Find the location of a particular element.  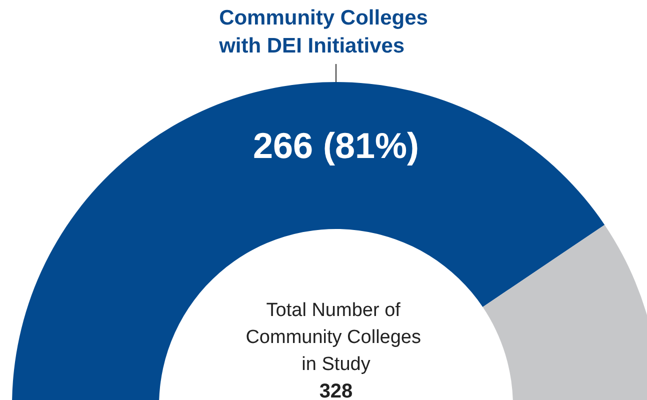

slice-label: Community Colleges with DEI Initiatives is located at coordinates (323, 32).